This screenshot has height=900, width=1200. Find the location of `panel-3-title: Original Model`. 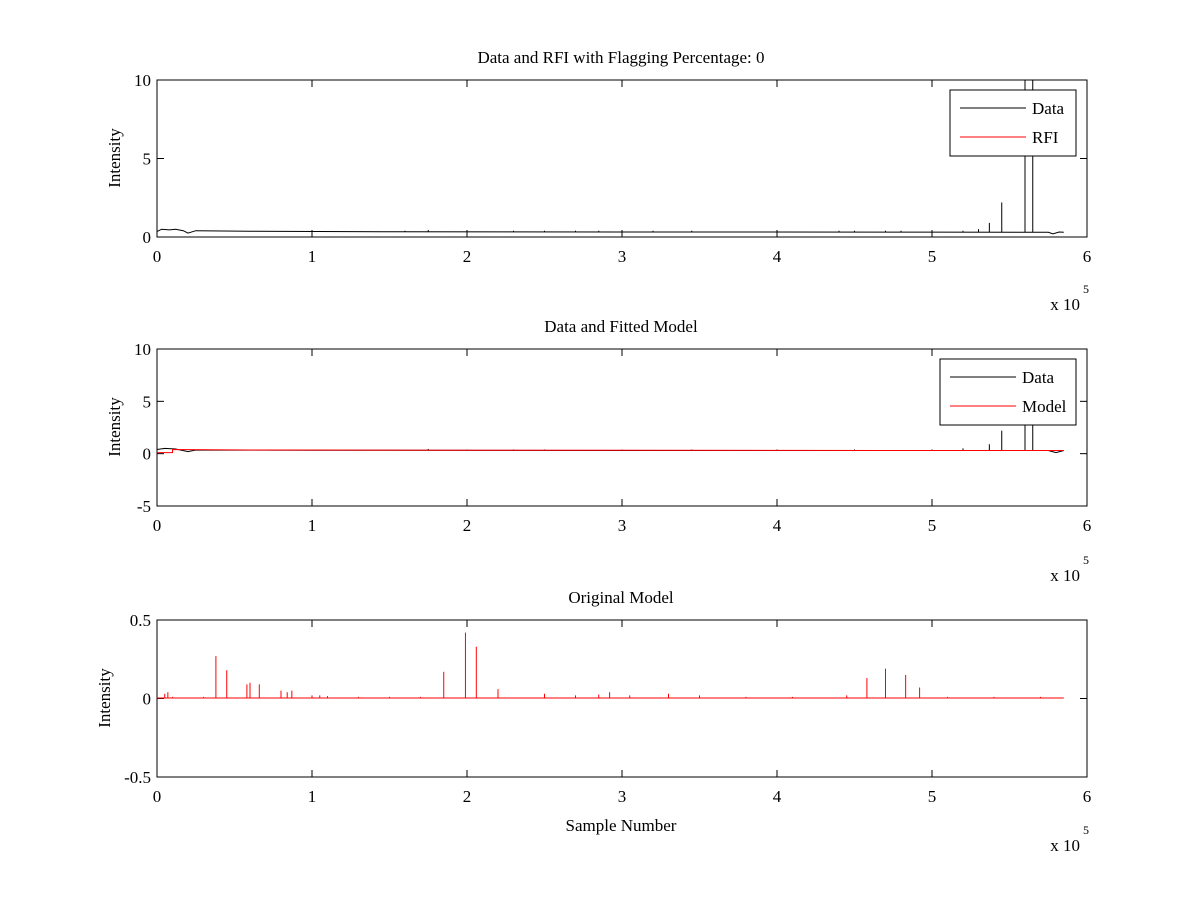

panel-3-title: Original Model is located at coordinates (621, 597).